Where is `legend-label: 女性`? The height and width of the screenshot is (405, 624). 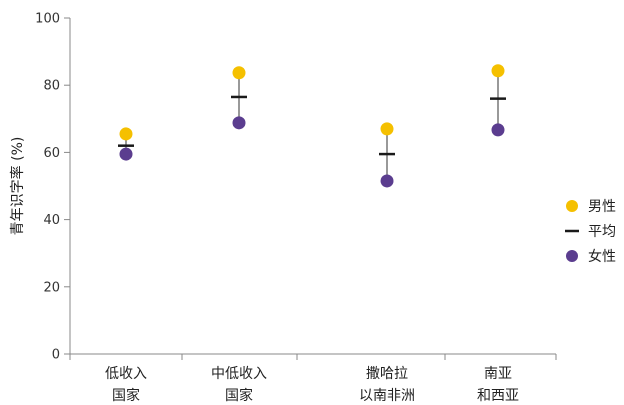 legend-label: 女性 is located at coordinates (602, 256).